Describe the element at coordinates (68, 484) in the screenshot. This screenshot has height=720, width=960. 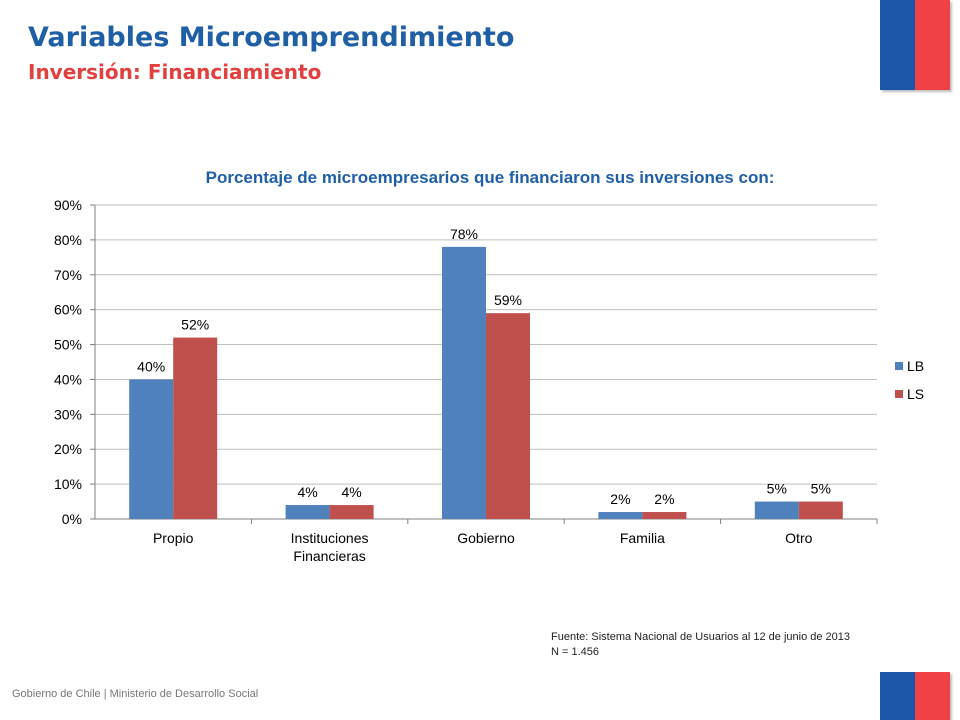
I see `y-tick-label: 10%` at that location.